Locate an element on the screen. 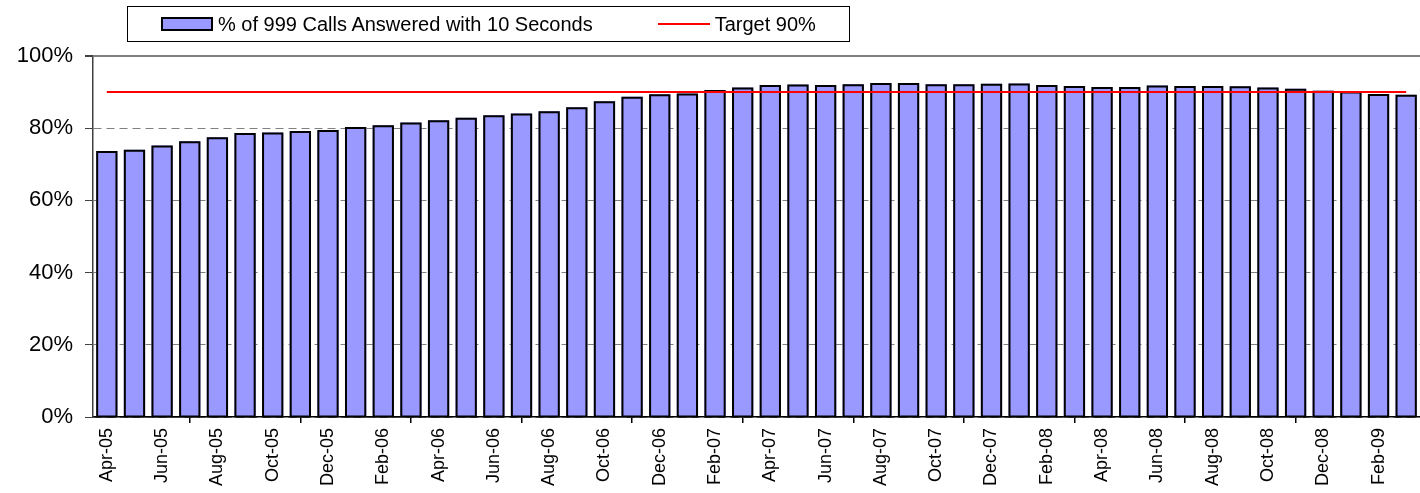 Image resolution: width=1420 pixels, height=493 pixels. y-tick-label: 80% is located at coordinates (50, 127).